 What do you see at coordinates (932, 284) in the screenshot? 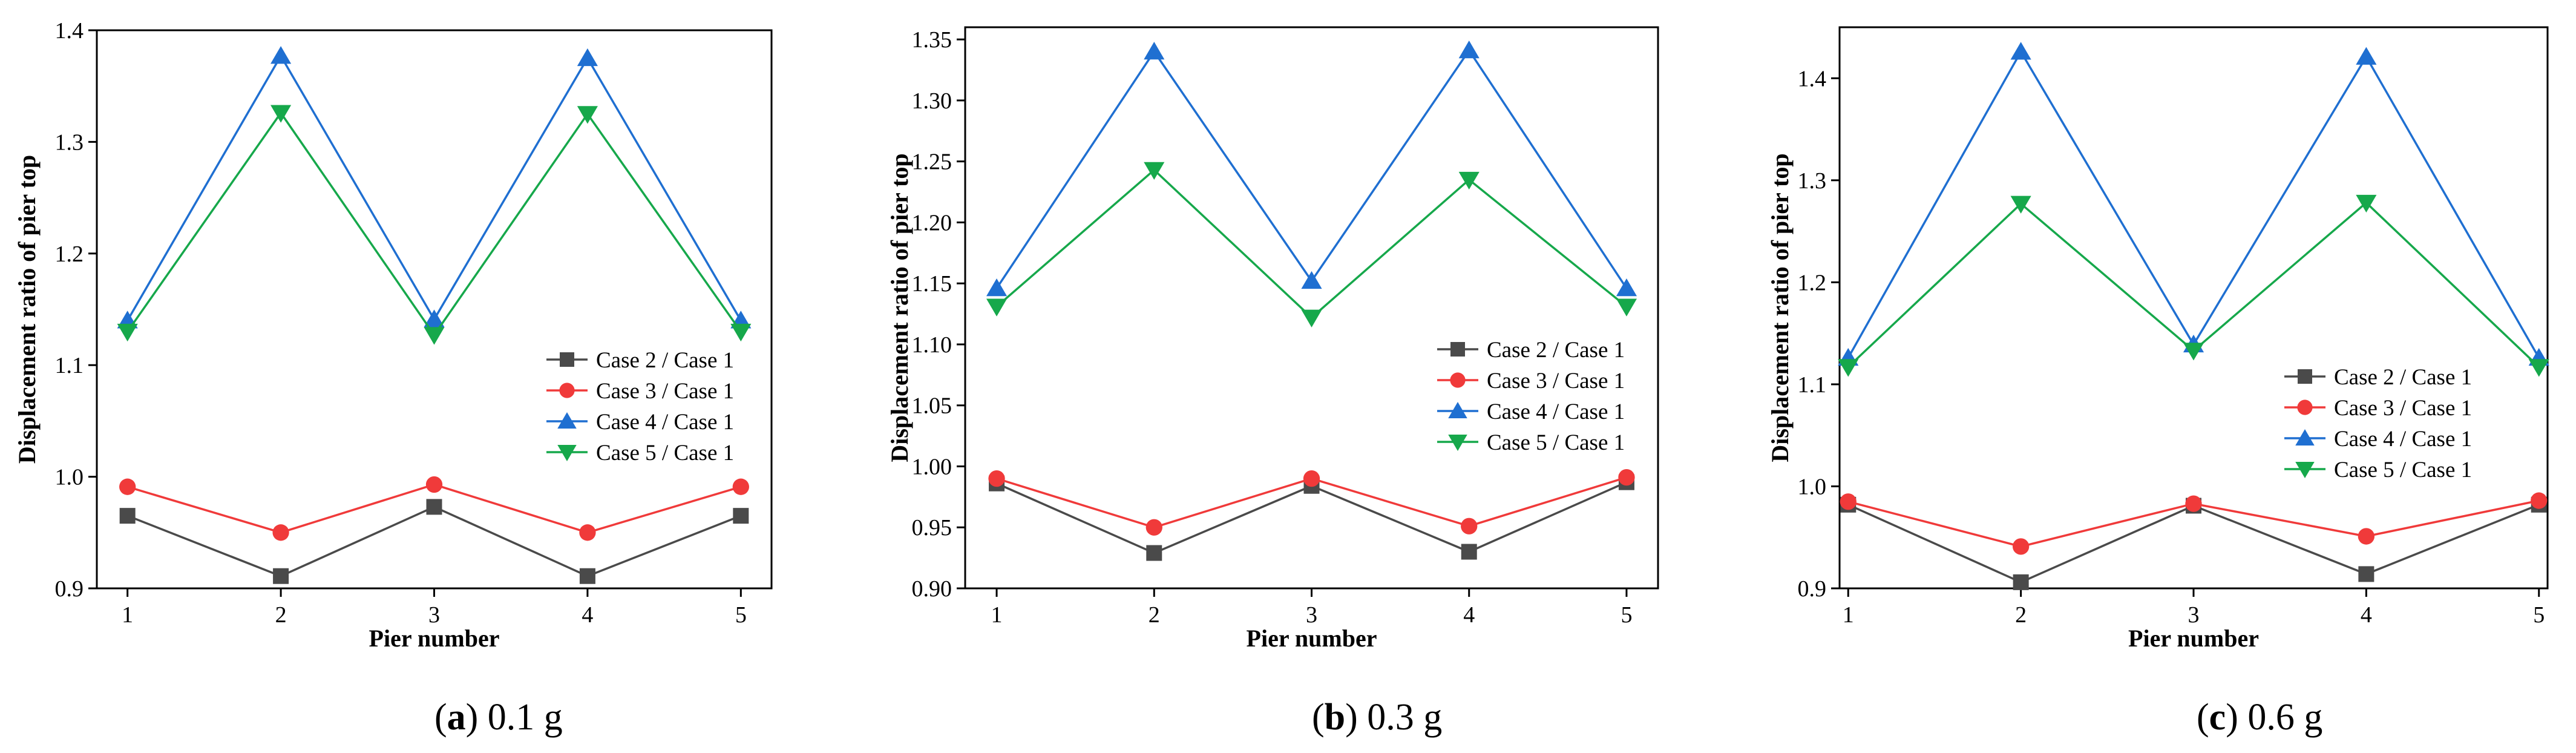
I see `y-tick-label: 1.15` at bounding box center [932, 284].